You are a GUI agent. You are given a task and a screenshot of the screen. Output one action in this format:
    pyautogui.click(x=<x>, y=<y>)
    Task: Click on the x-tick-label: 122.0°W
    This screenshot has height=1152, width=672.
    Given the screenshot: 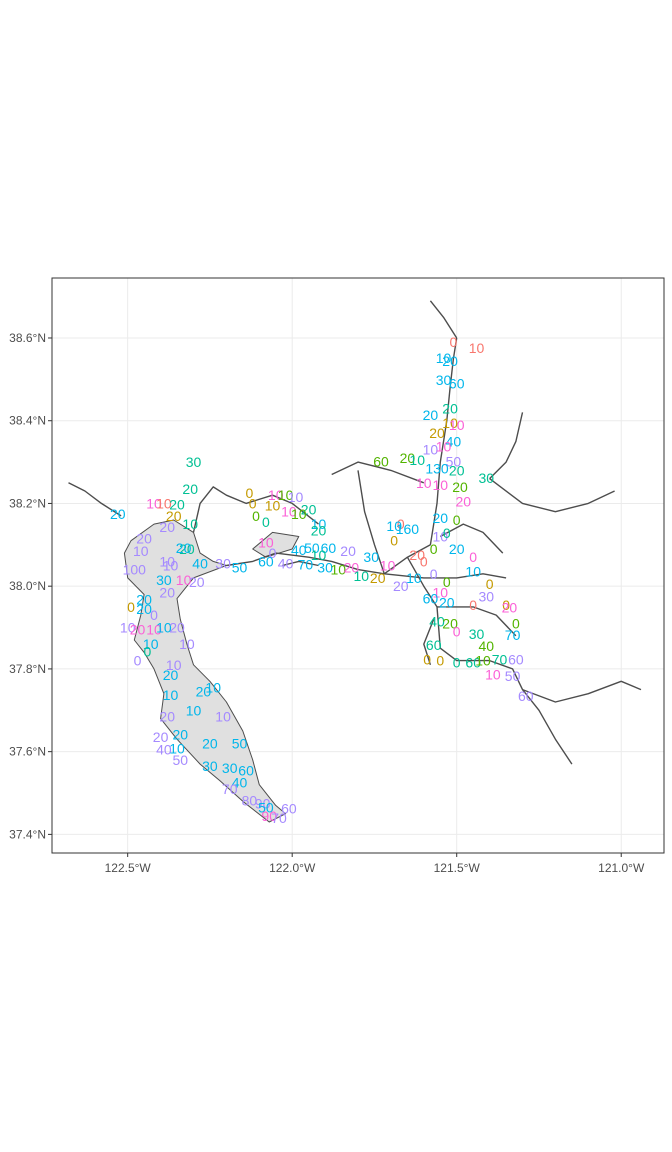 What is the action you would take?
    pyautogui.click(x=292, y=868)
    